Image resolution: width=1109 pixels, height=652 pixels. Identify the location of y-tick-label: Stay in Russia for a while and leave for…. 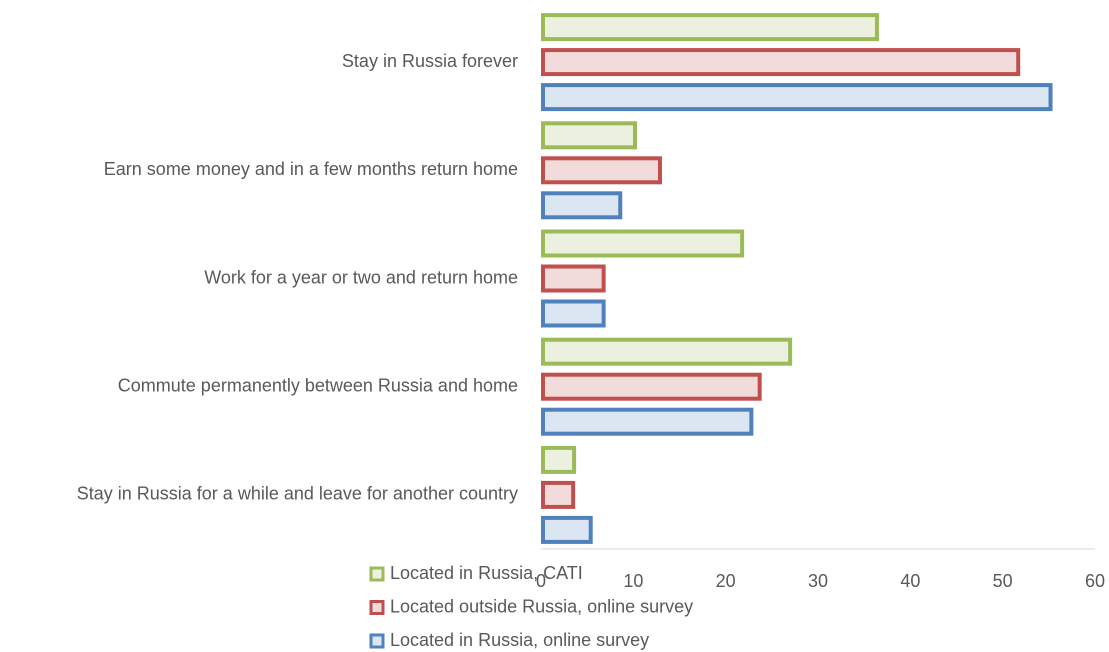
(297, 494).